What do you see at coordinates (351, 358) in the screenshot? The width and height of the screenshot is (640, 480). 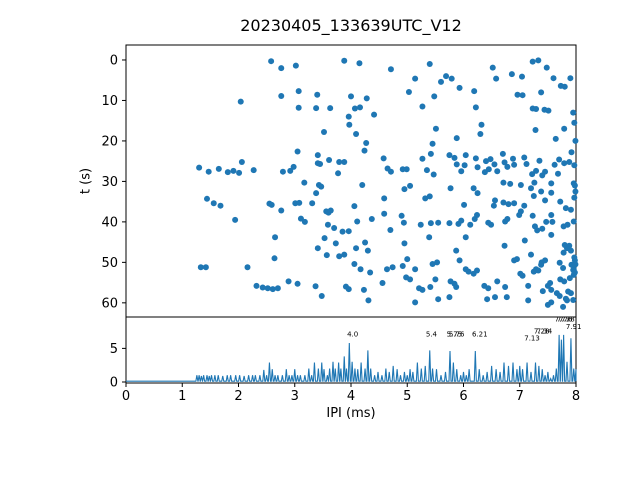 I see `histogram-line` at bounding box center [351, 358].